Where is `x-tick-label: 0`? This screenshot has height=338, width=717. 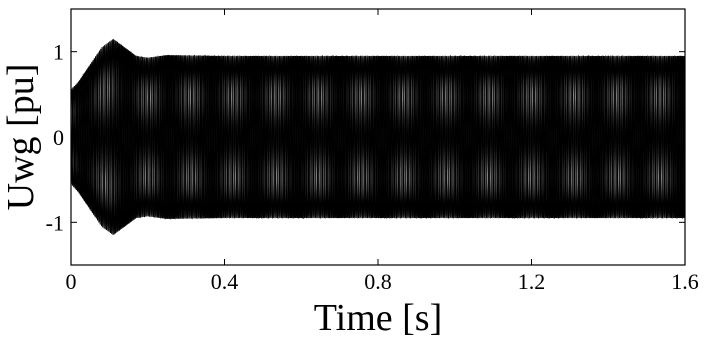
x-tick-label: 0 is located at coordinates (71, 281).